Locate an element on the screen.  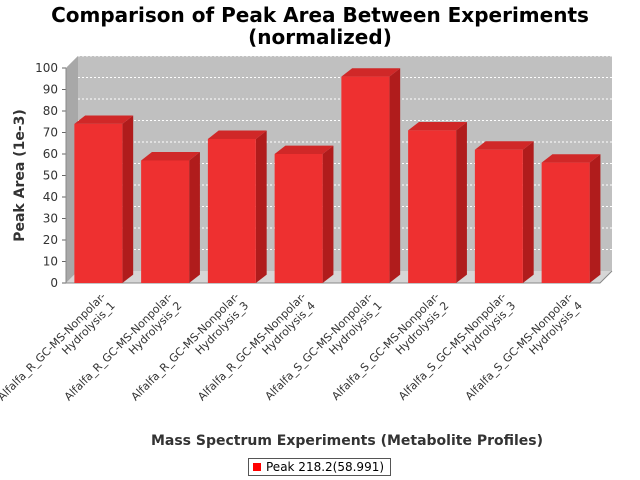
legend-label: Peak 218.2(58.991) is located at coordinates (325, 467).